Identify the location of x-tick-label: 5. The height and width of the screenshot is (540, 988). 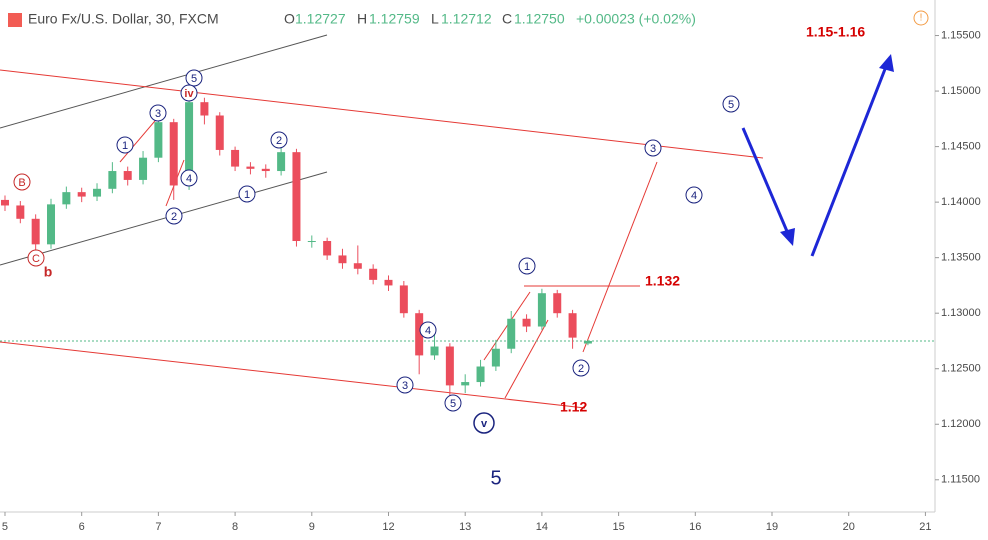
(5, 527).